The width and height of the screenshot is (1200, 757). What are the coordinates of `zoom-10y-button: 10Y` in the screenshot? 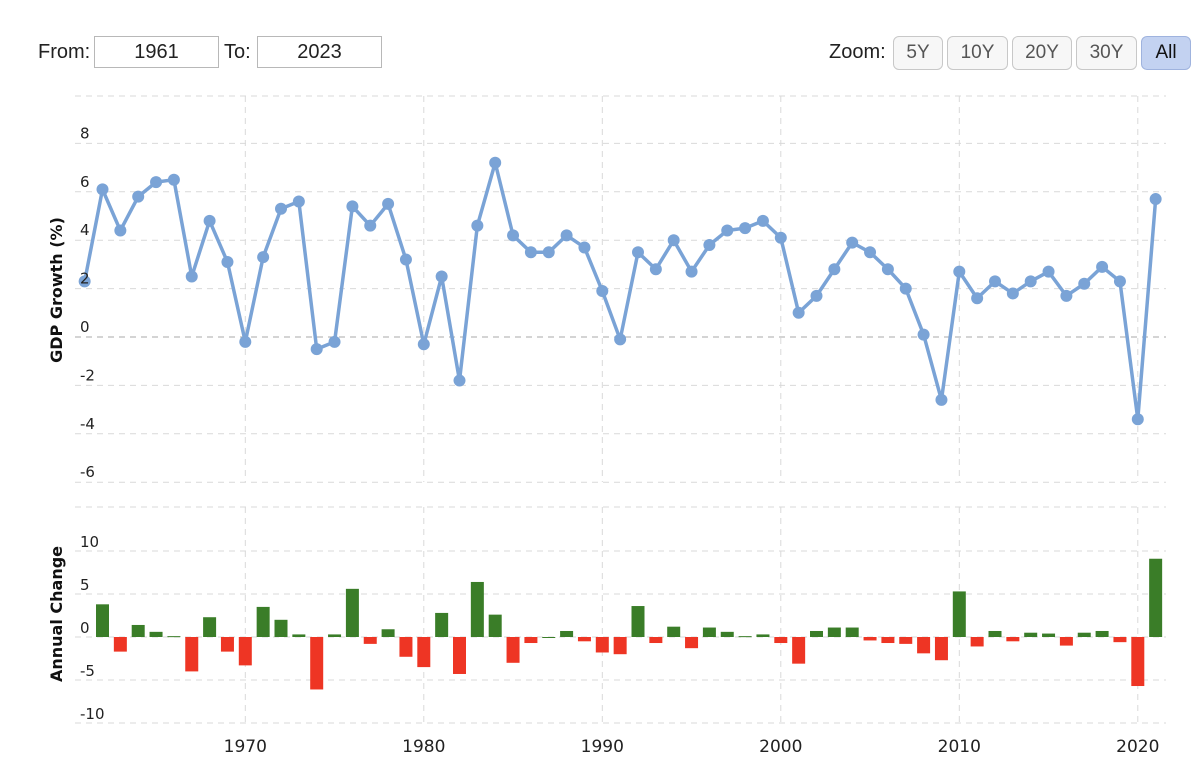 It's located at (977, 53).